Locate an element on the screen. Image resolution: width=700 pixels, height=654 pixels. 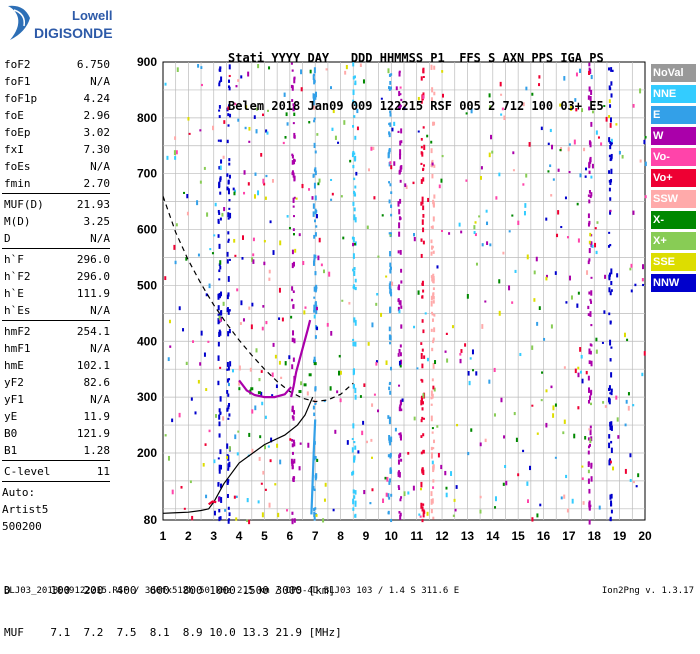
echo-trace is located at coordinates (212, 503).